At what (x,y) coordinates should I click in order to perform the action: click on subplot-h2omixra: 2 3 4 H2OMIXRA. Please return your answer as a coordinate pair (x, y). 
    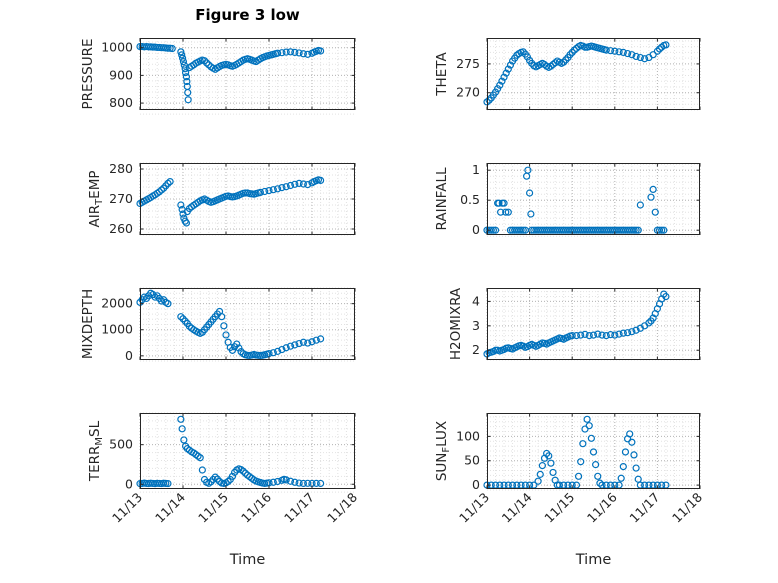
    Looking at the image, I should click on (574, 324).